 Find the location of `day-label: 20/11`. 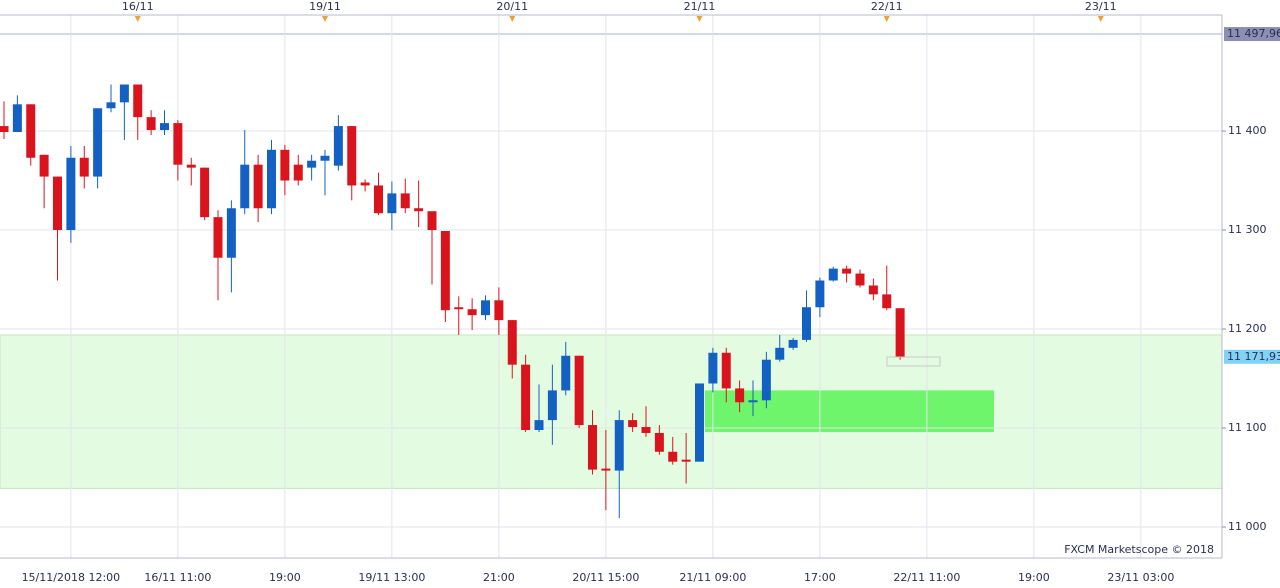

day-label: 20/11 is located at coordinates (512, 6).